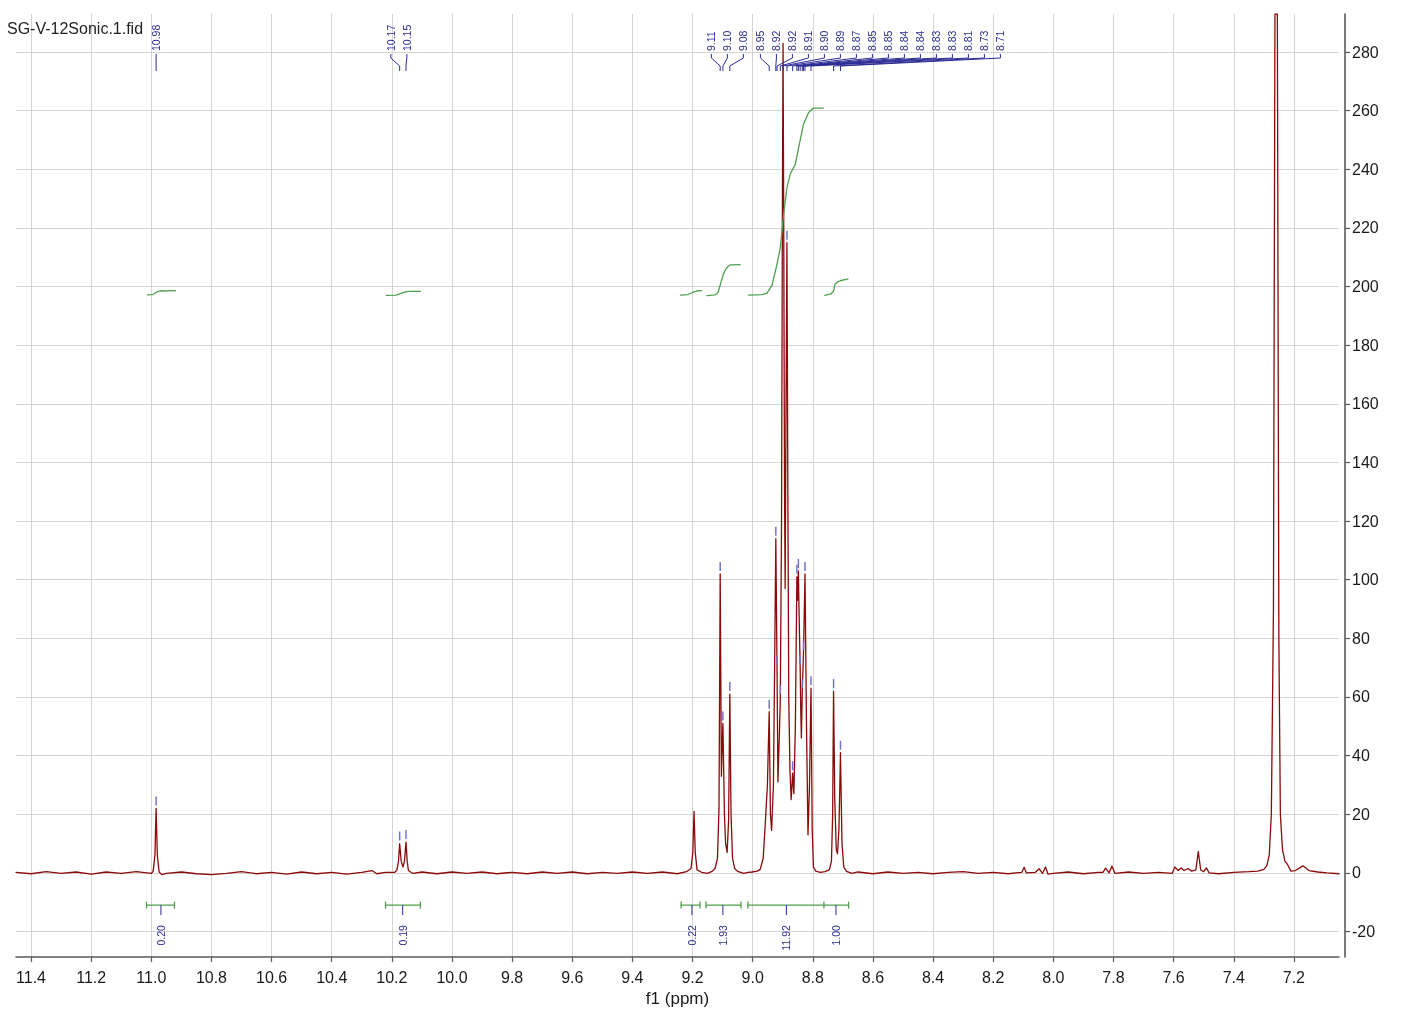 This screenshot has height=1016, width=1410. What do you see at coordinates (1361, 756) in the screenshot?
I see `y-tick-label: 40` at bounding box center [1361, 756].